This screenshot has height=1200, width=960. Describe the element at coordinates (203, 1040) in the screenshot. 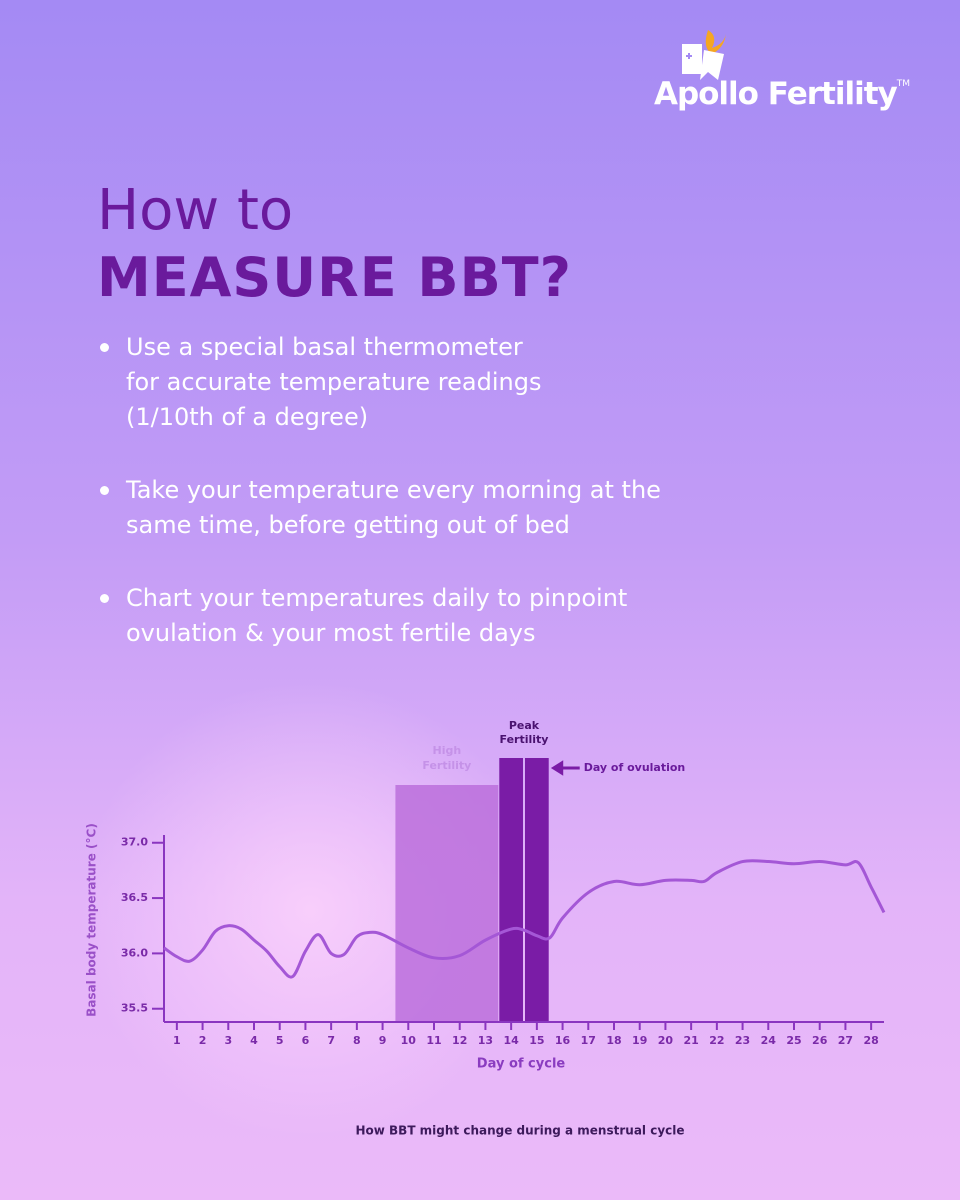

I see `x-tick-label: 2` at that location.